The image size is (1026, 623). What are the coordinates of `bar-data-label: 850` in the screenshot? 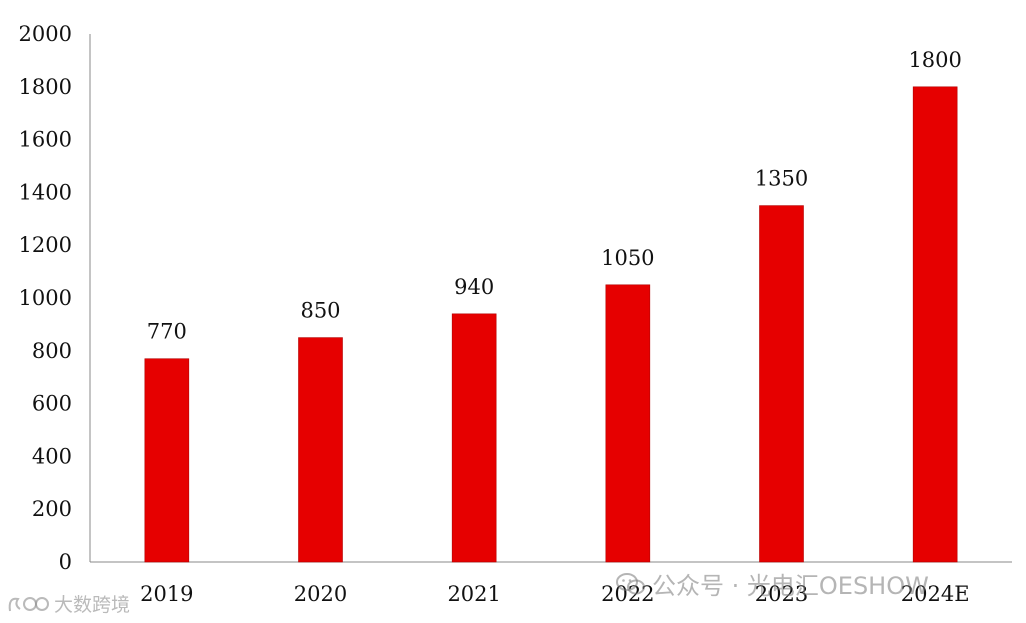 It's located at (320, 311).